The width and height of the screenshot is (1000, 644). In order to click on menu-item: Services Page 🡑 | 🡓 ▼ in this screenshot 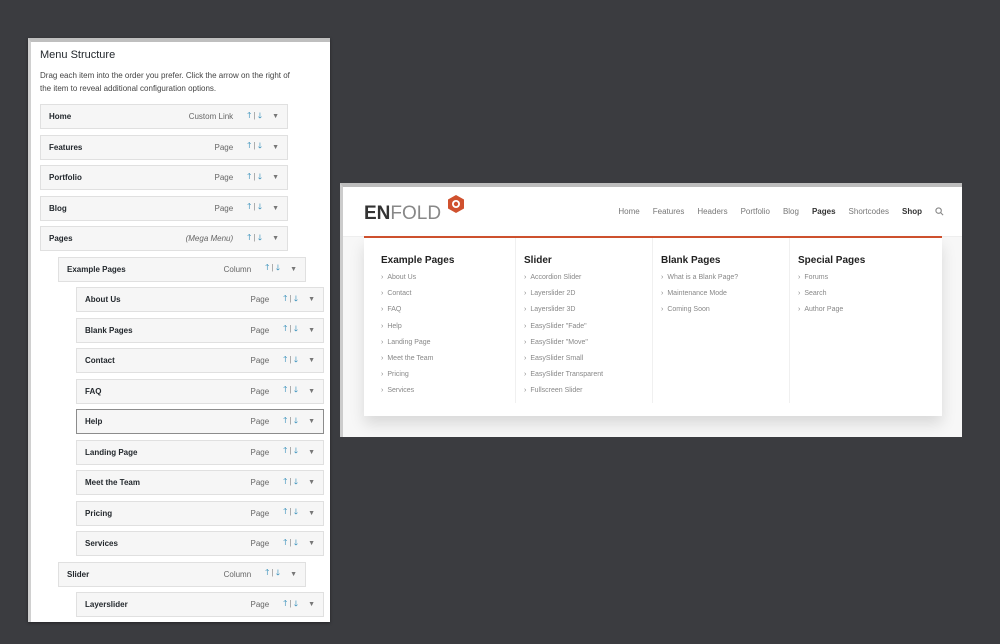, I will do `click(200, 543)`.